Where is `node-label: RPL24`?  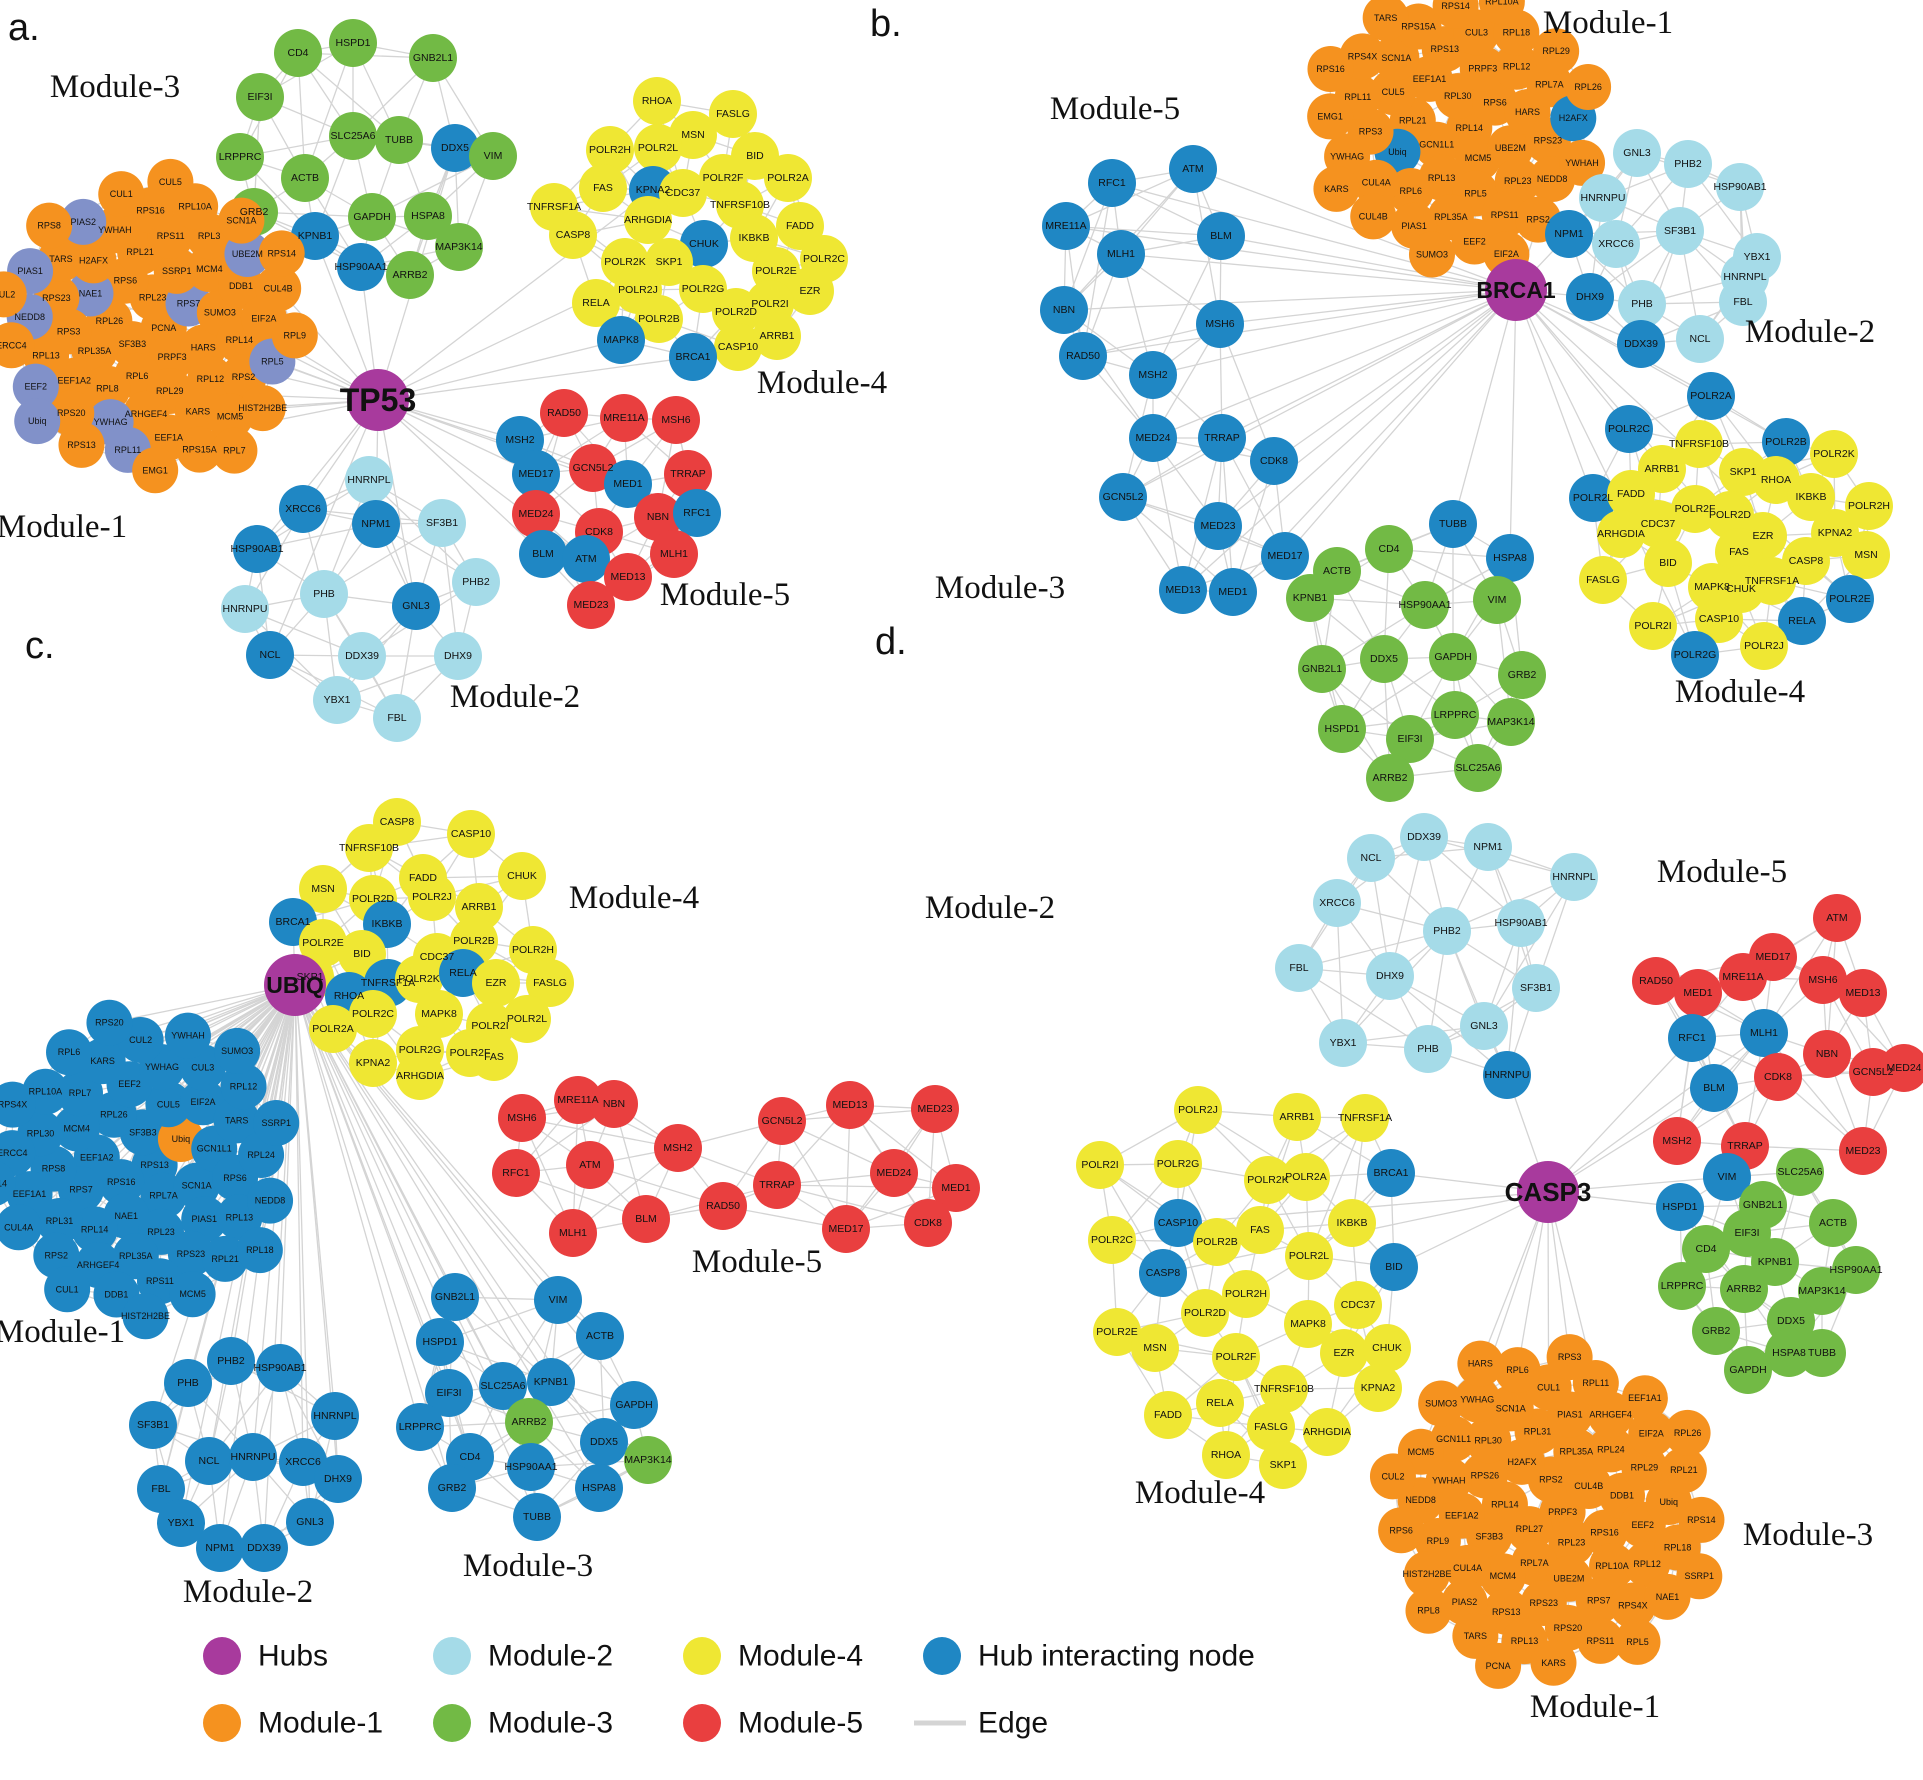
node-label: RPL24 is located at coordinates (261, 1155).